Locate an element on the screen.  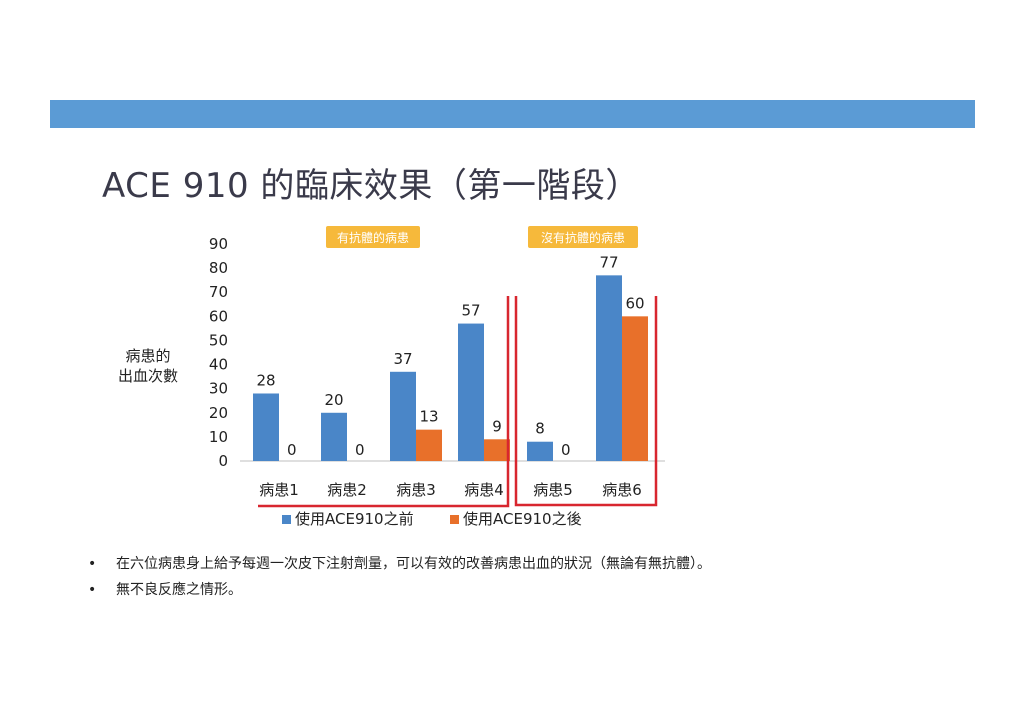
y-axis-label: 病患的 出血次數 is located at coordinates (148, 366).